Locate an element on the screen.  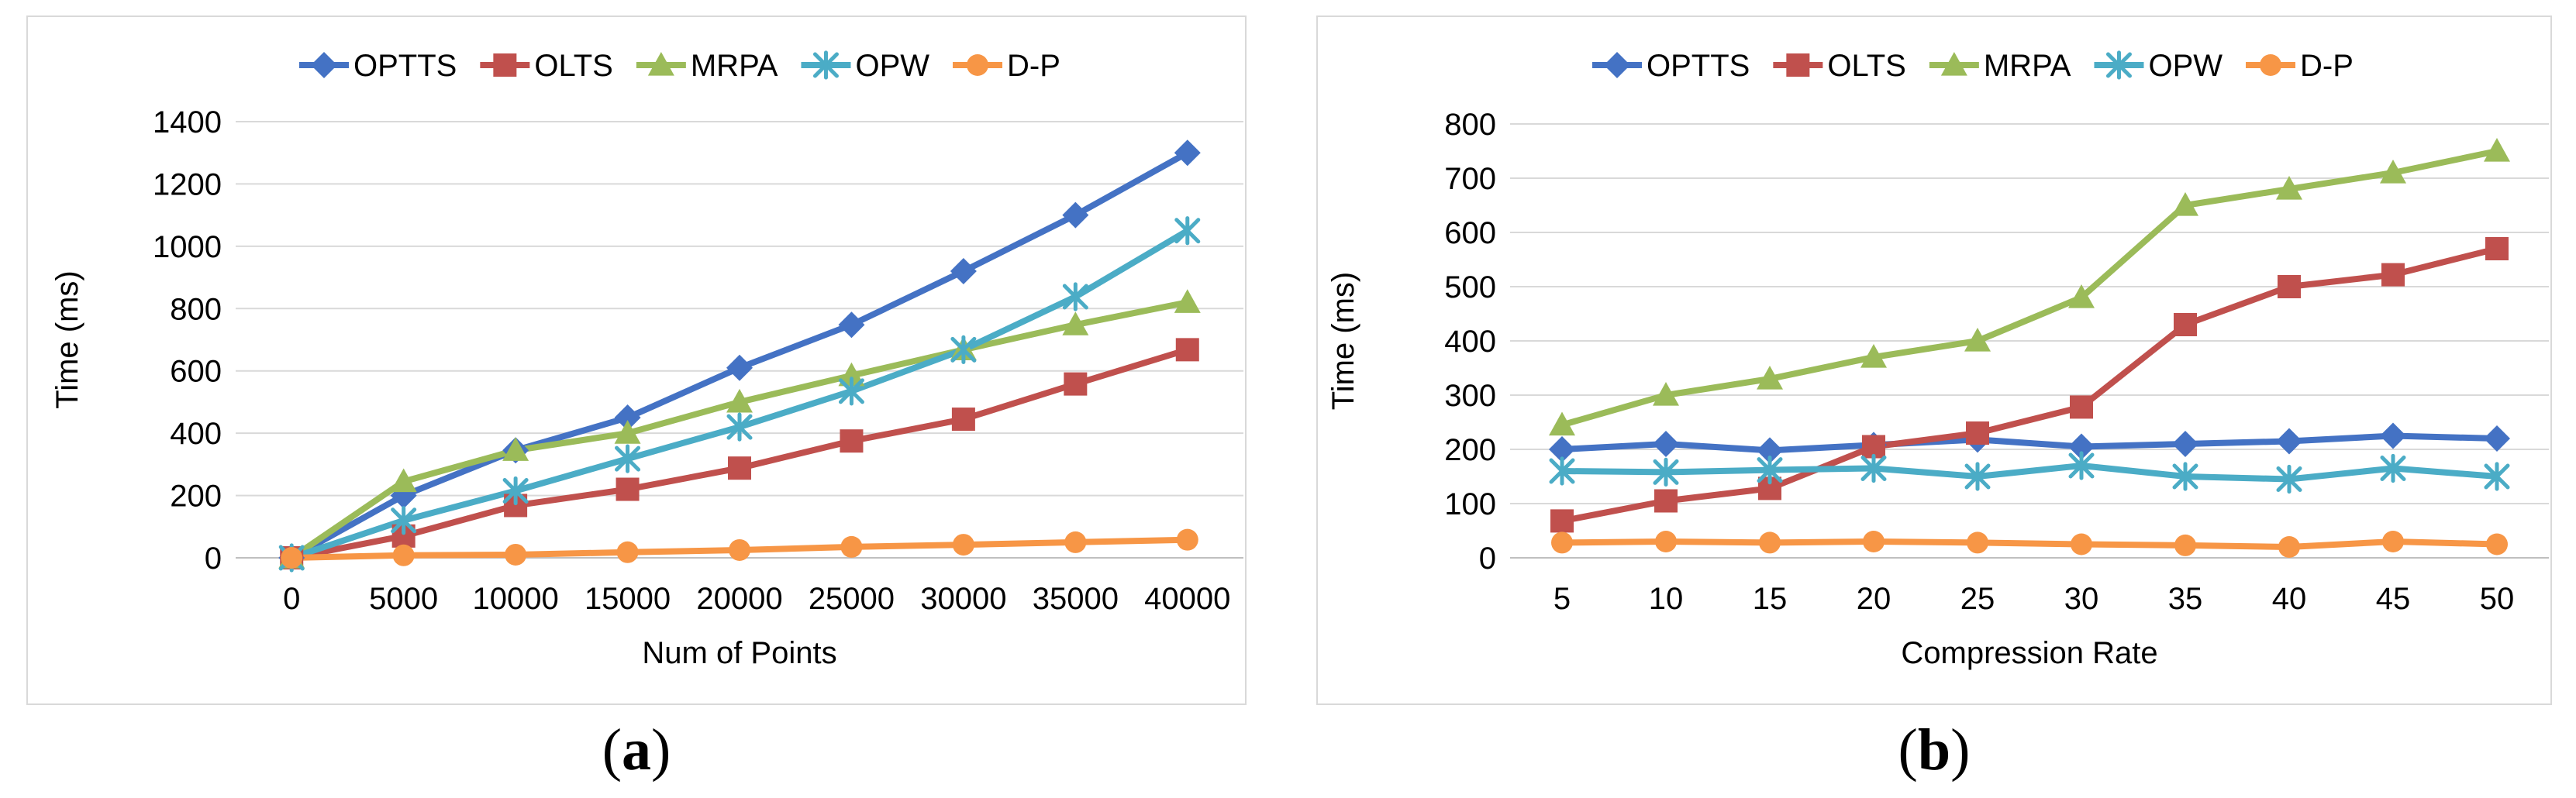
chart-b-x-tick-label: 35 is located at coordinates (2185, 599).